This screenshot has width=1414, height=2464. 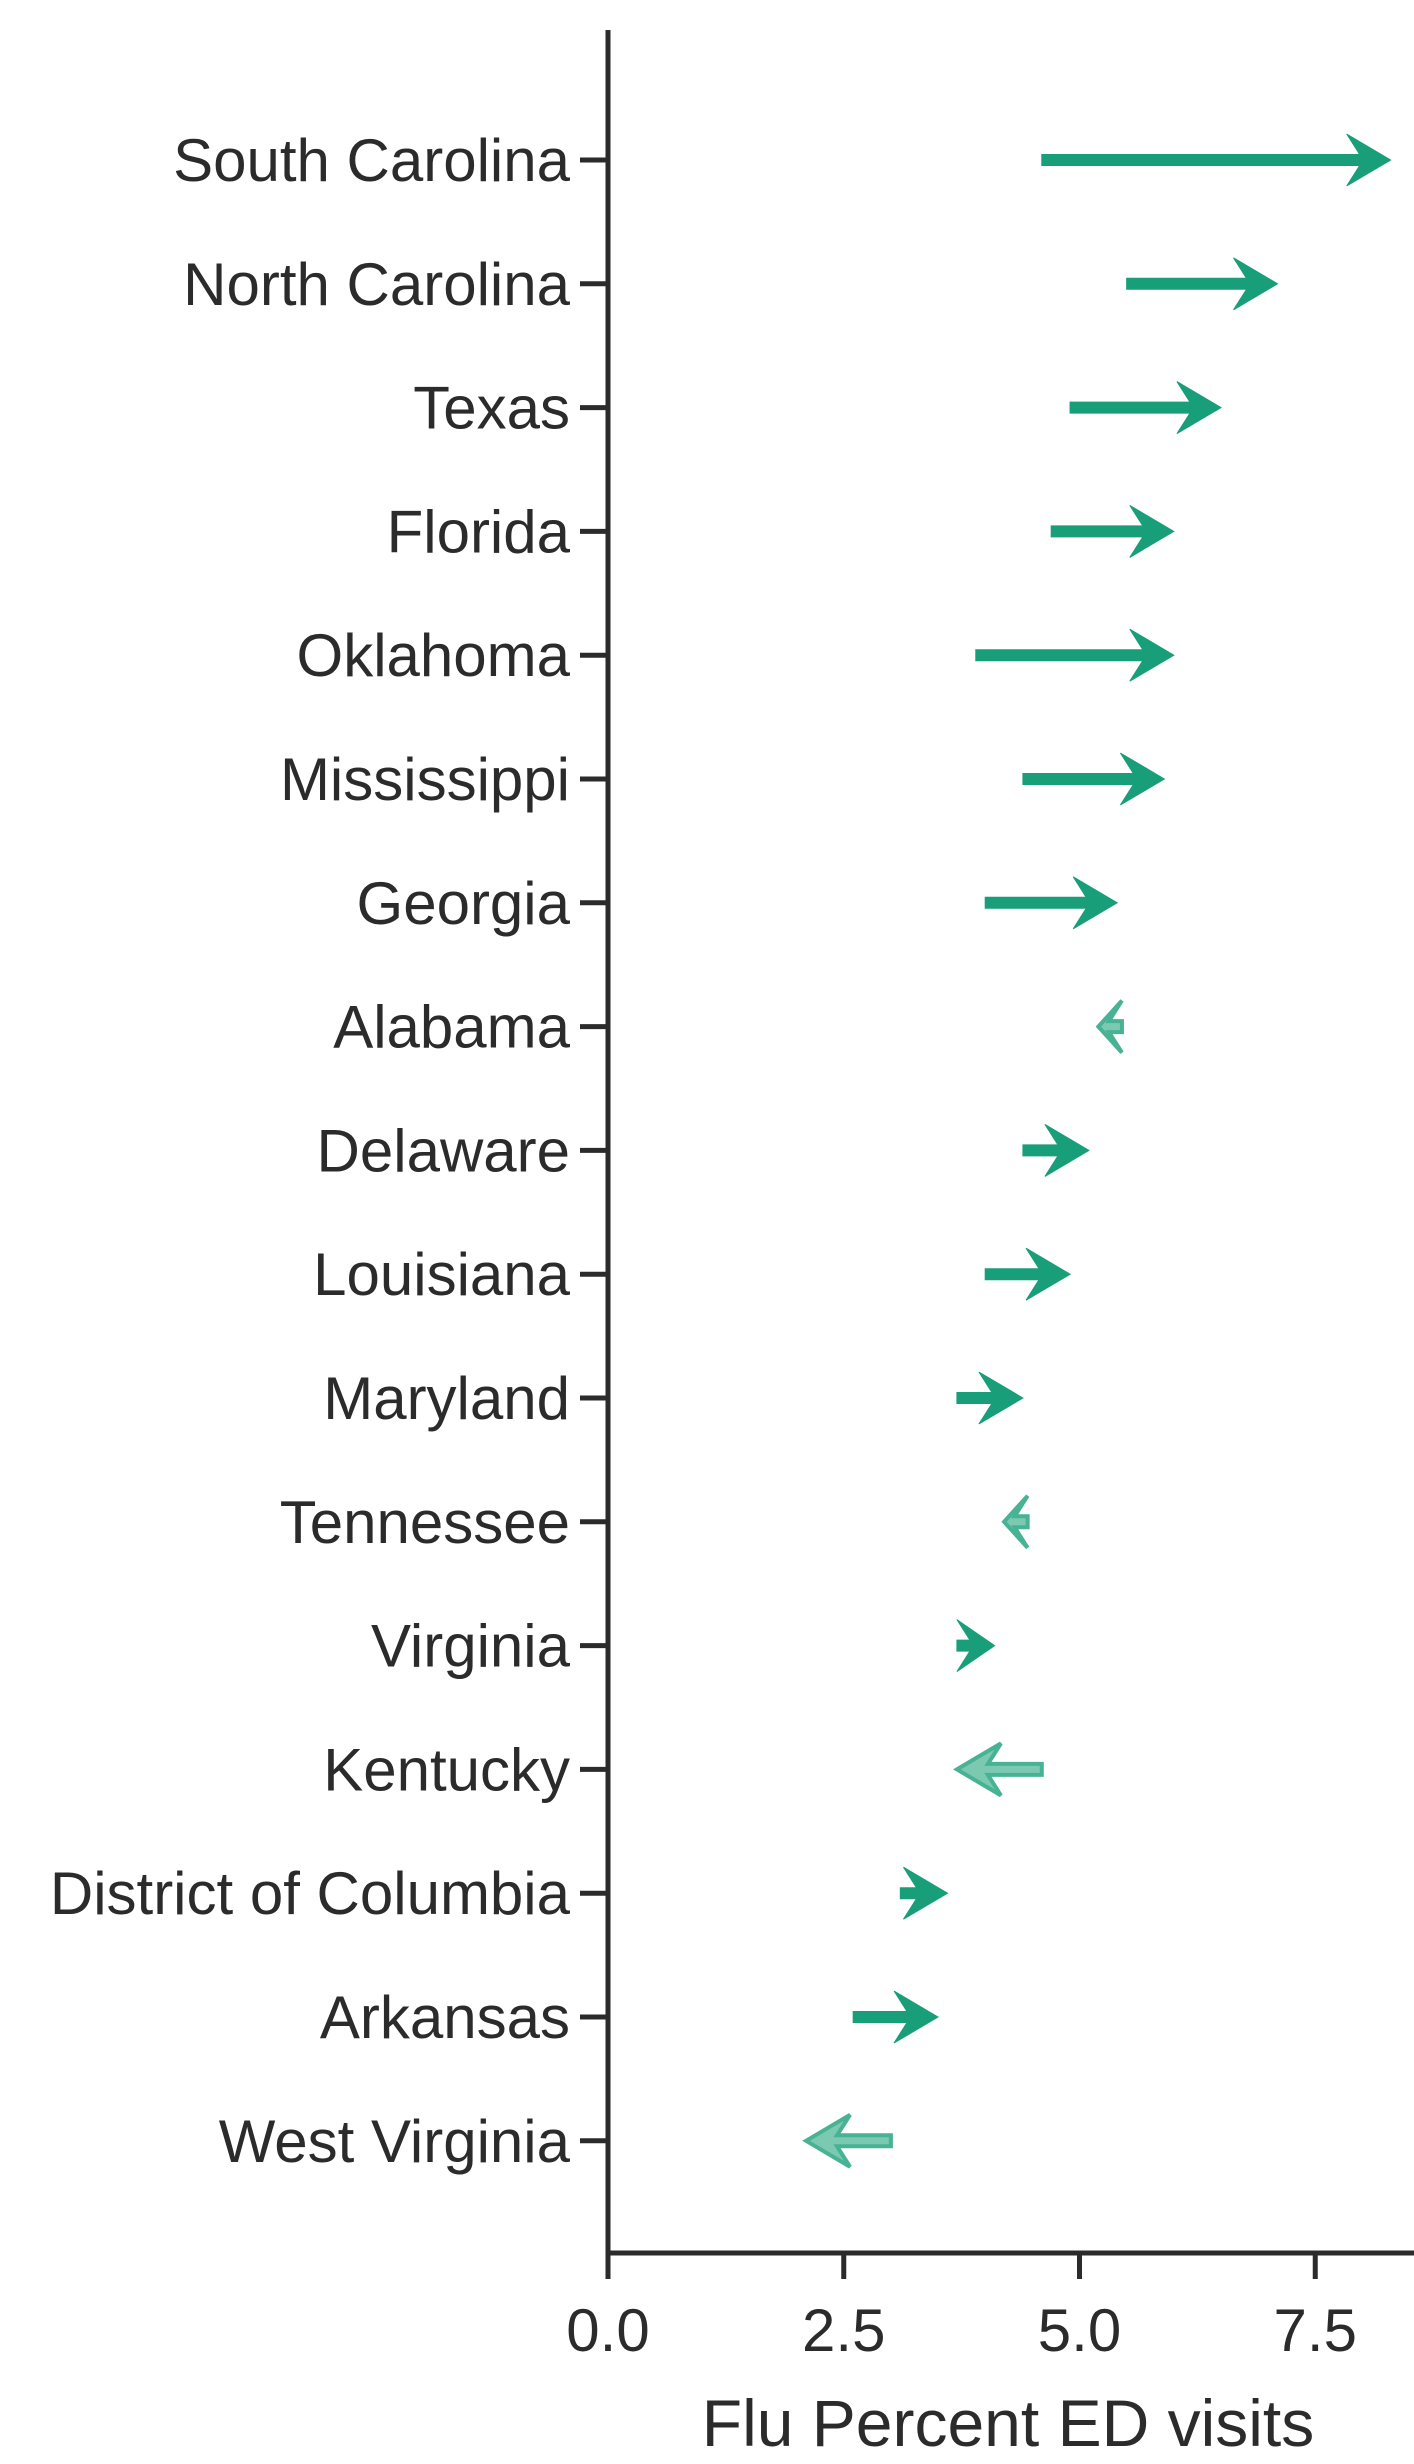 What do you see at coordinates (445, 2017) in the screenshot?
I see `y-tick-label-arkansas: Arkansas` at bounding box center [445, 2017].